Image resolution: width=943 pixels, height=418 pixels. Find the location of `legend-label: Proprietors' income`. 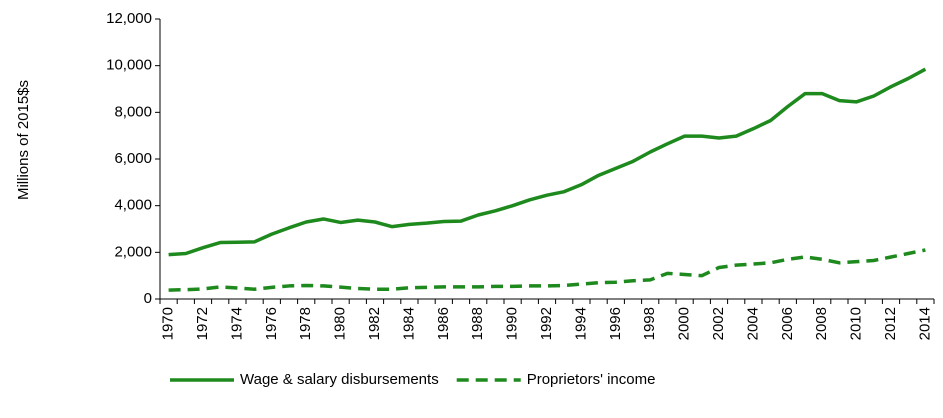

legend-label: Proprietors' income is located at coordinates (591, 379).